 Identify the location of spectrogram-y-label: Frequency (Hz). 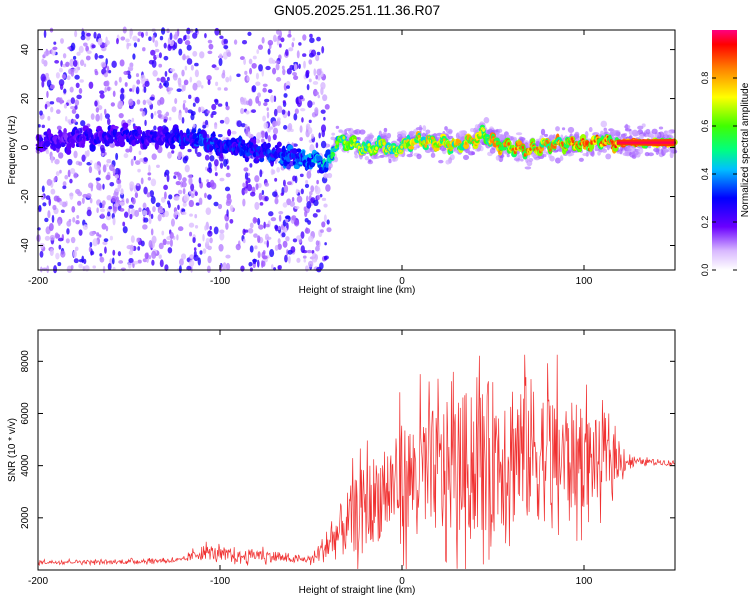
(12, 150).